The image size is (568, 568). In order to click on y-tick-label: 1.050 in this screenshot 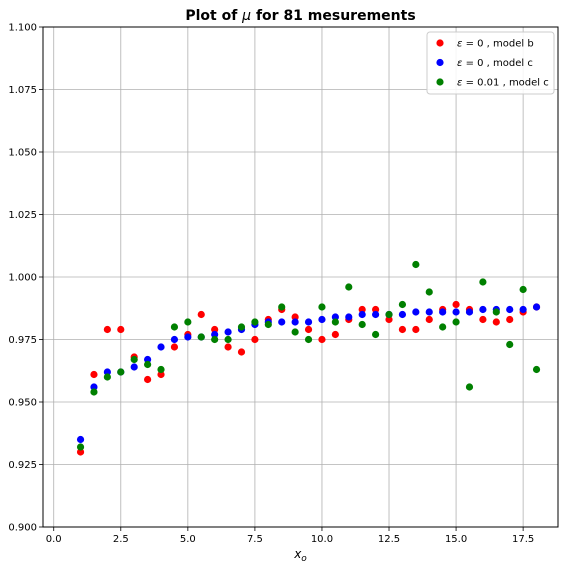, I will do `click(22, 153)`.